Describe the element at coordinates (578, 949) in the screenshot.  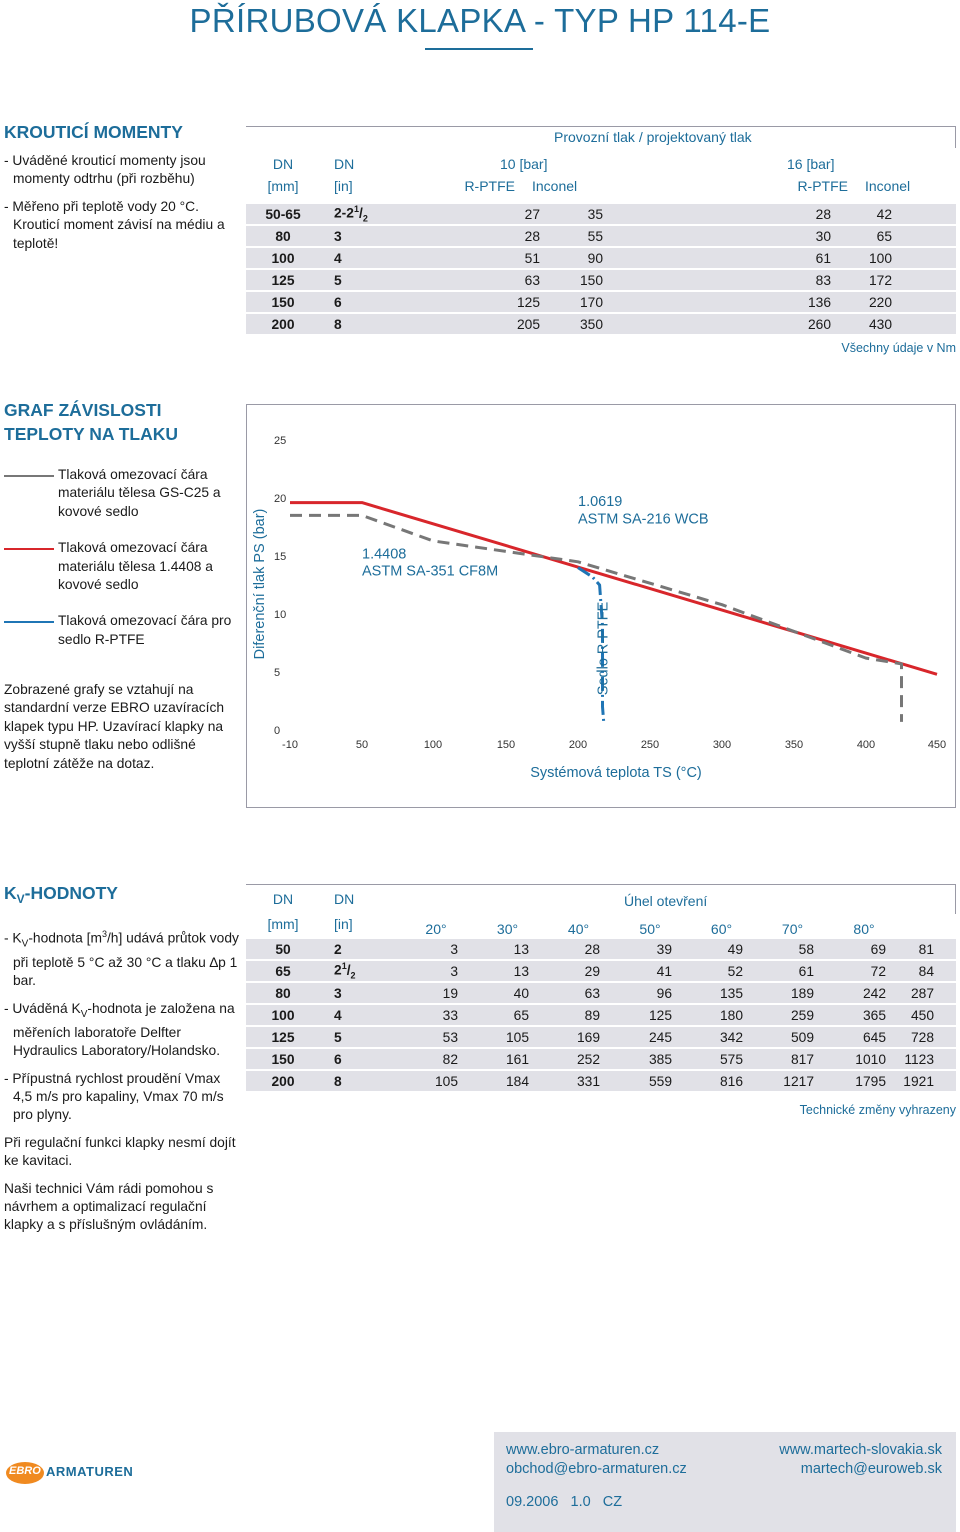
I see `kv-value: 28` at that location.